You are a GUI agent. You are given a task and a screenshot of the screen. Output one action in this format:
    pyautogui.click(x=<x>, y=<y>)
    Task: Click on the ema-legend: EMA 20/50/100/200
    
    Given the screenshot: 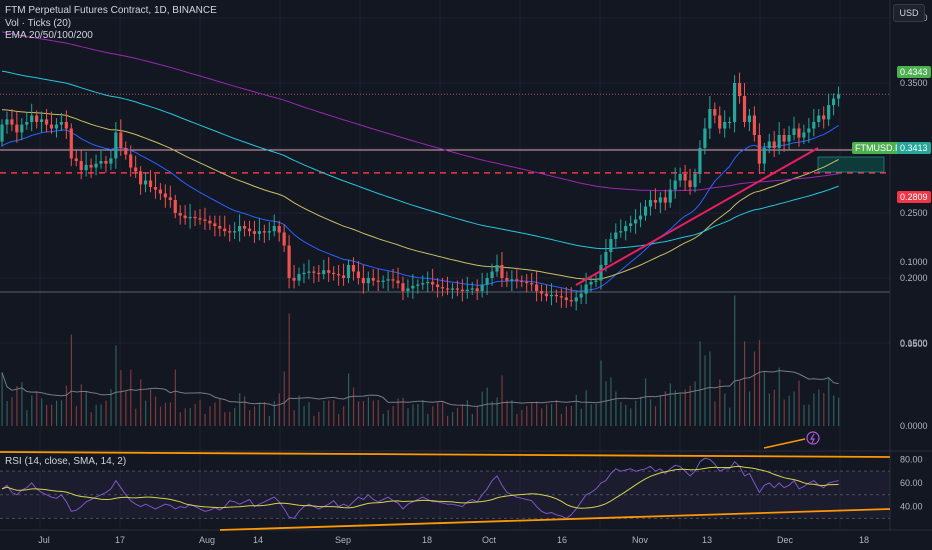 What is the action you would take?
    pyautogui.click(x=49, y=35)
    